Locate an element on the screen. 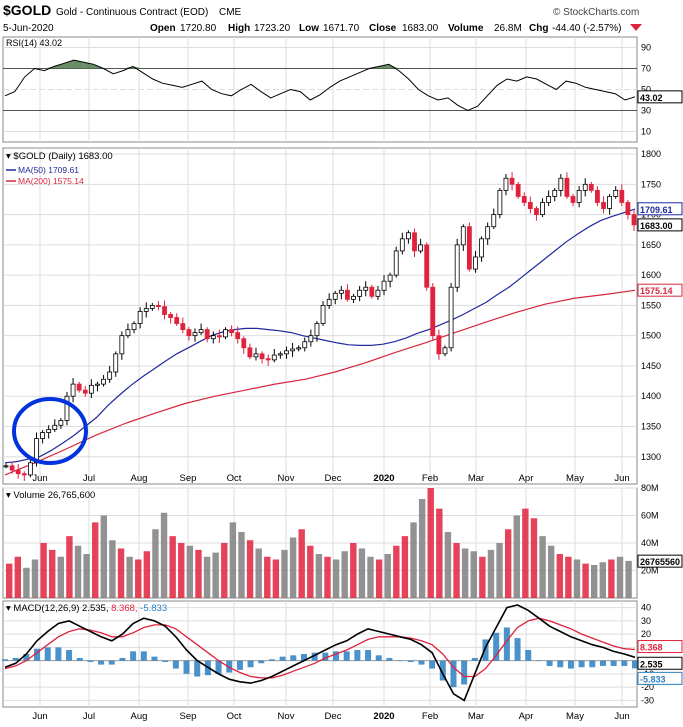 Image resolution: width=683 pixels, height=727 pixels. ma200-end-label-box is located at coordinates (660, 290).